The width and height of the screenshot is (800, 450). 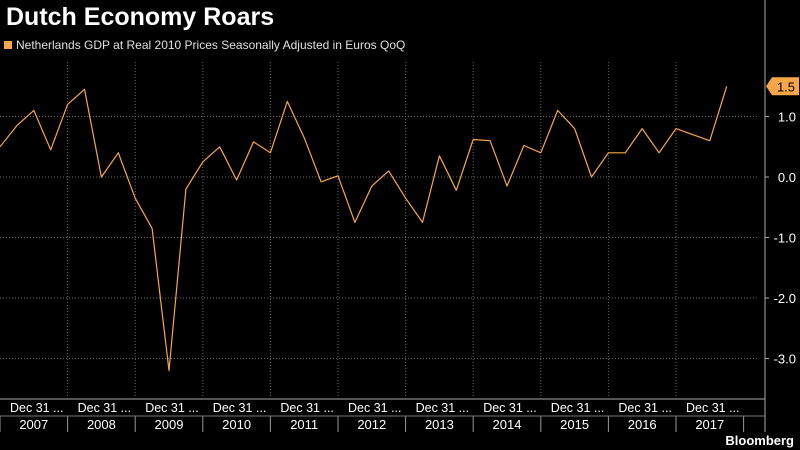 What do you see at coordinates (574, 424) in the screenshot?
I see `year-label: 2015` at bounding box center [574, 424].